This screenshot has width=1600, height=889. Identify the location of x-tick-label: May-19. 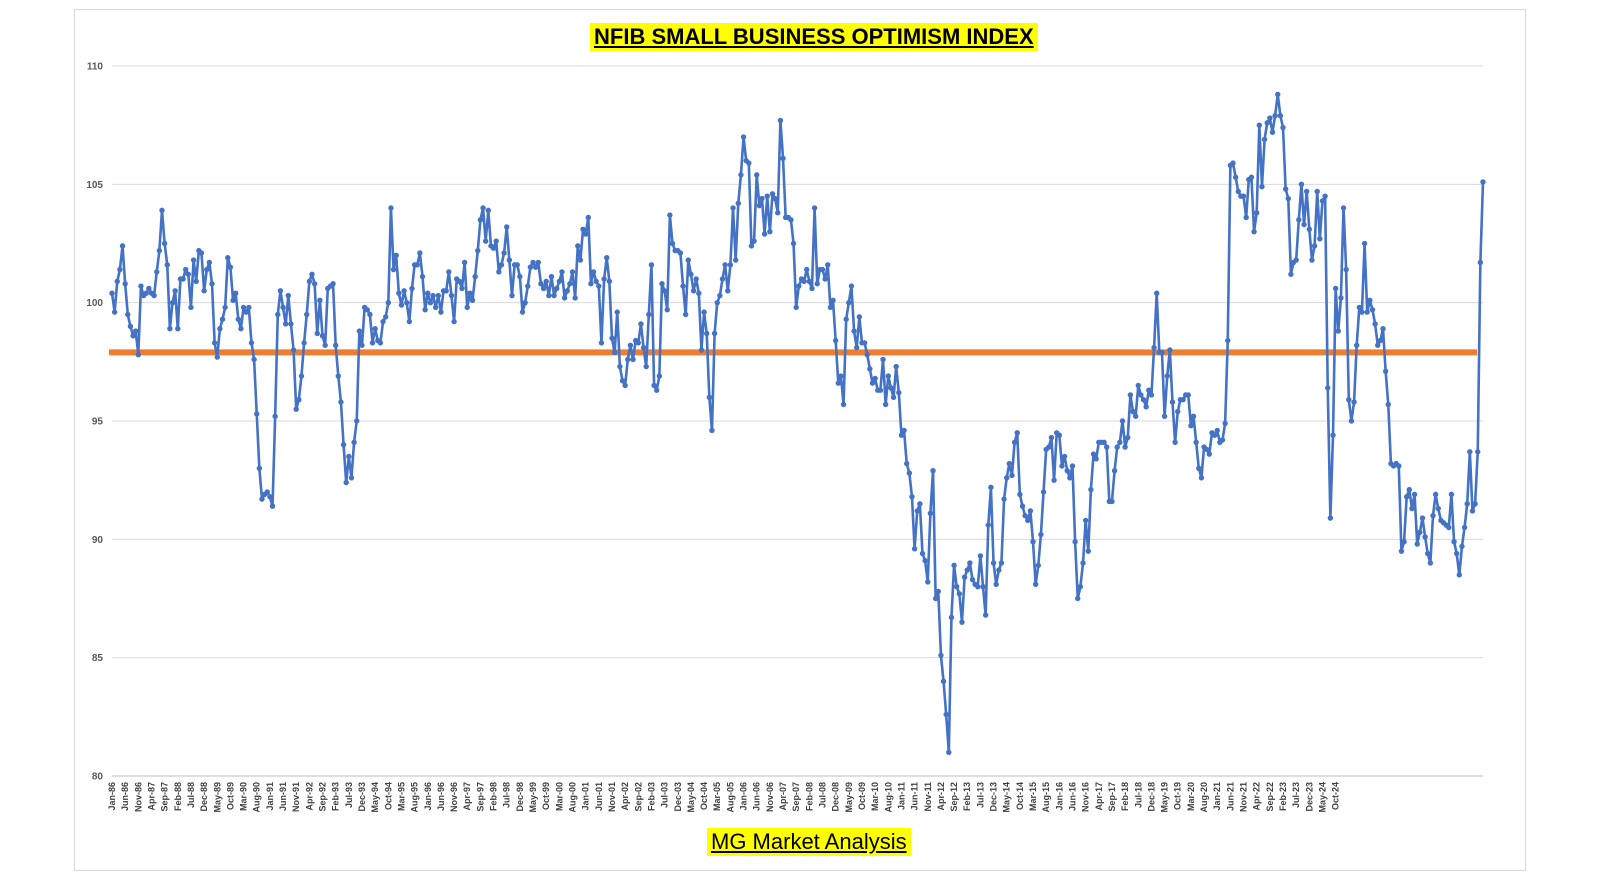
(1165, 797).